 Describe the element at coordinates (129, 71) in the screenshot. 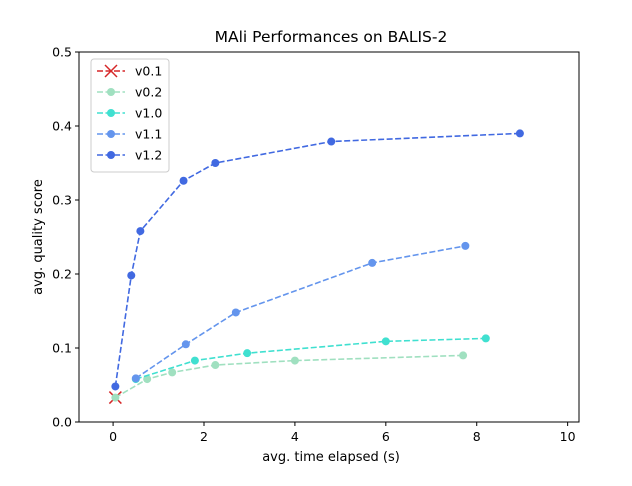

I see `legend-item-v0.1: v0.1` at that location.